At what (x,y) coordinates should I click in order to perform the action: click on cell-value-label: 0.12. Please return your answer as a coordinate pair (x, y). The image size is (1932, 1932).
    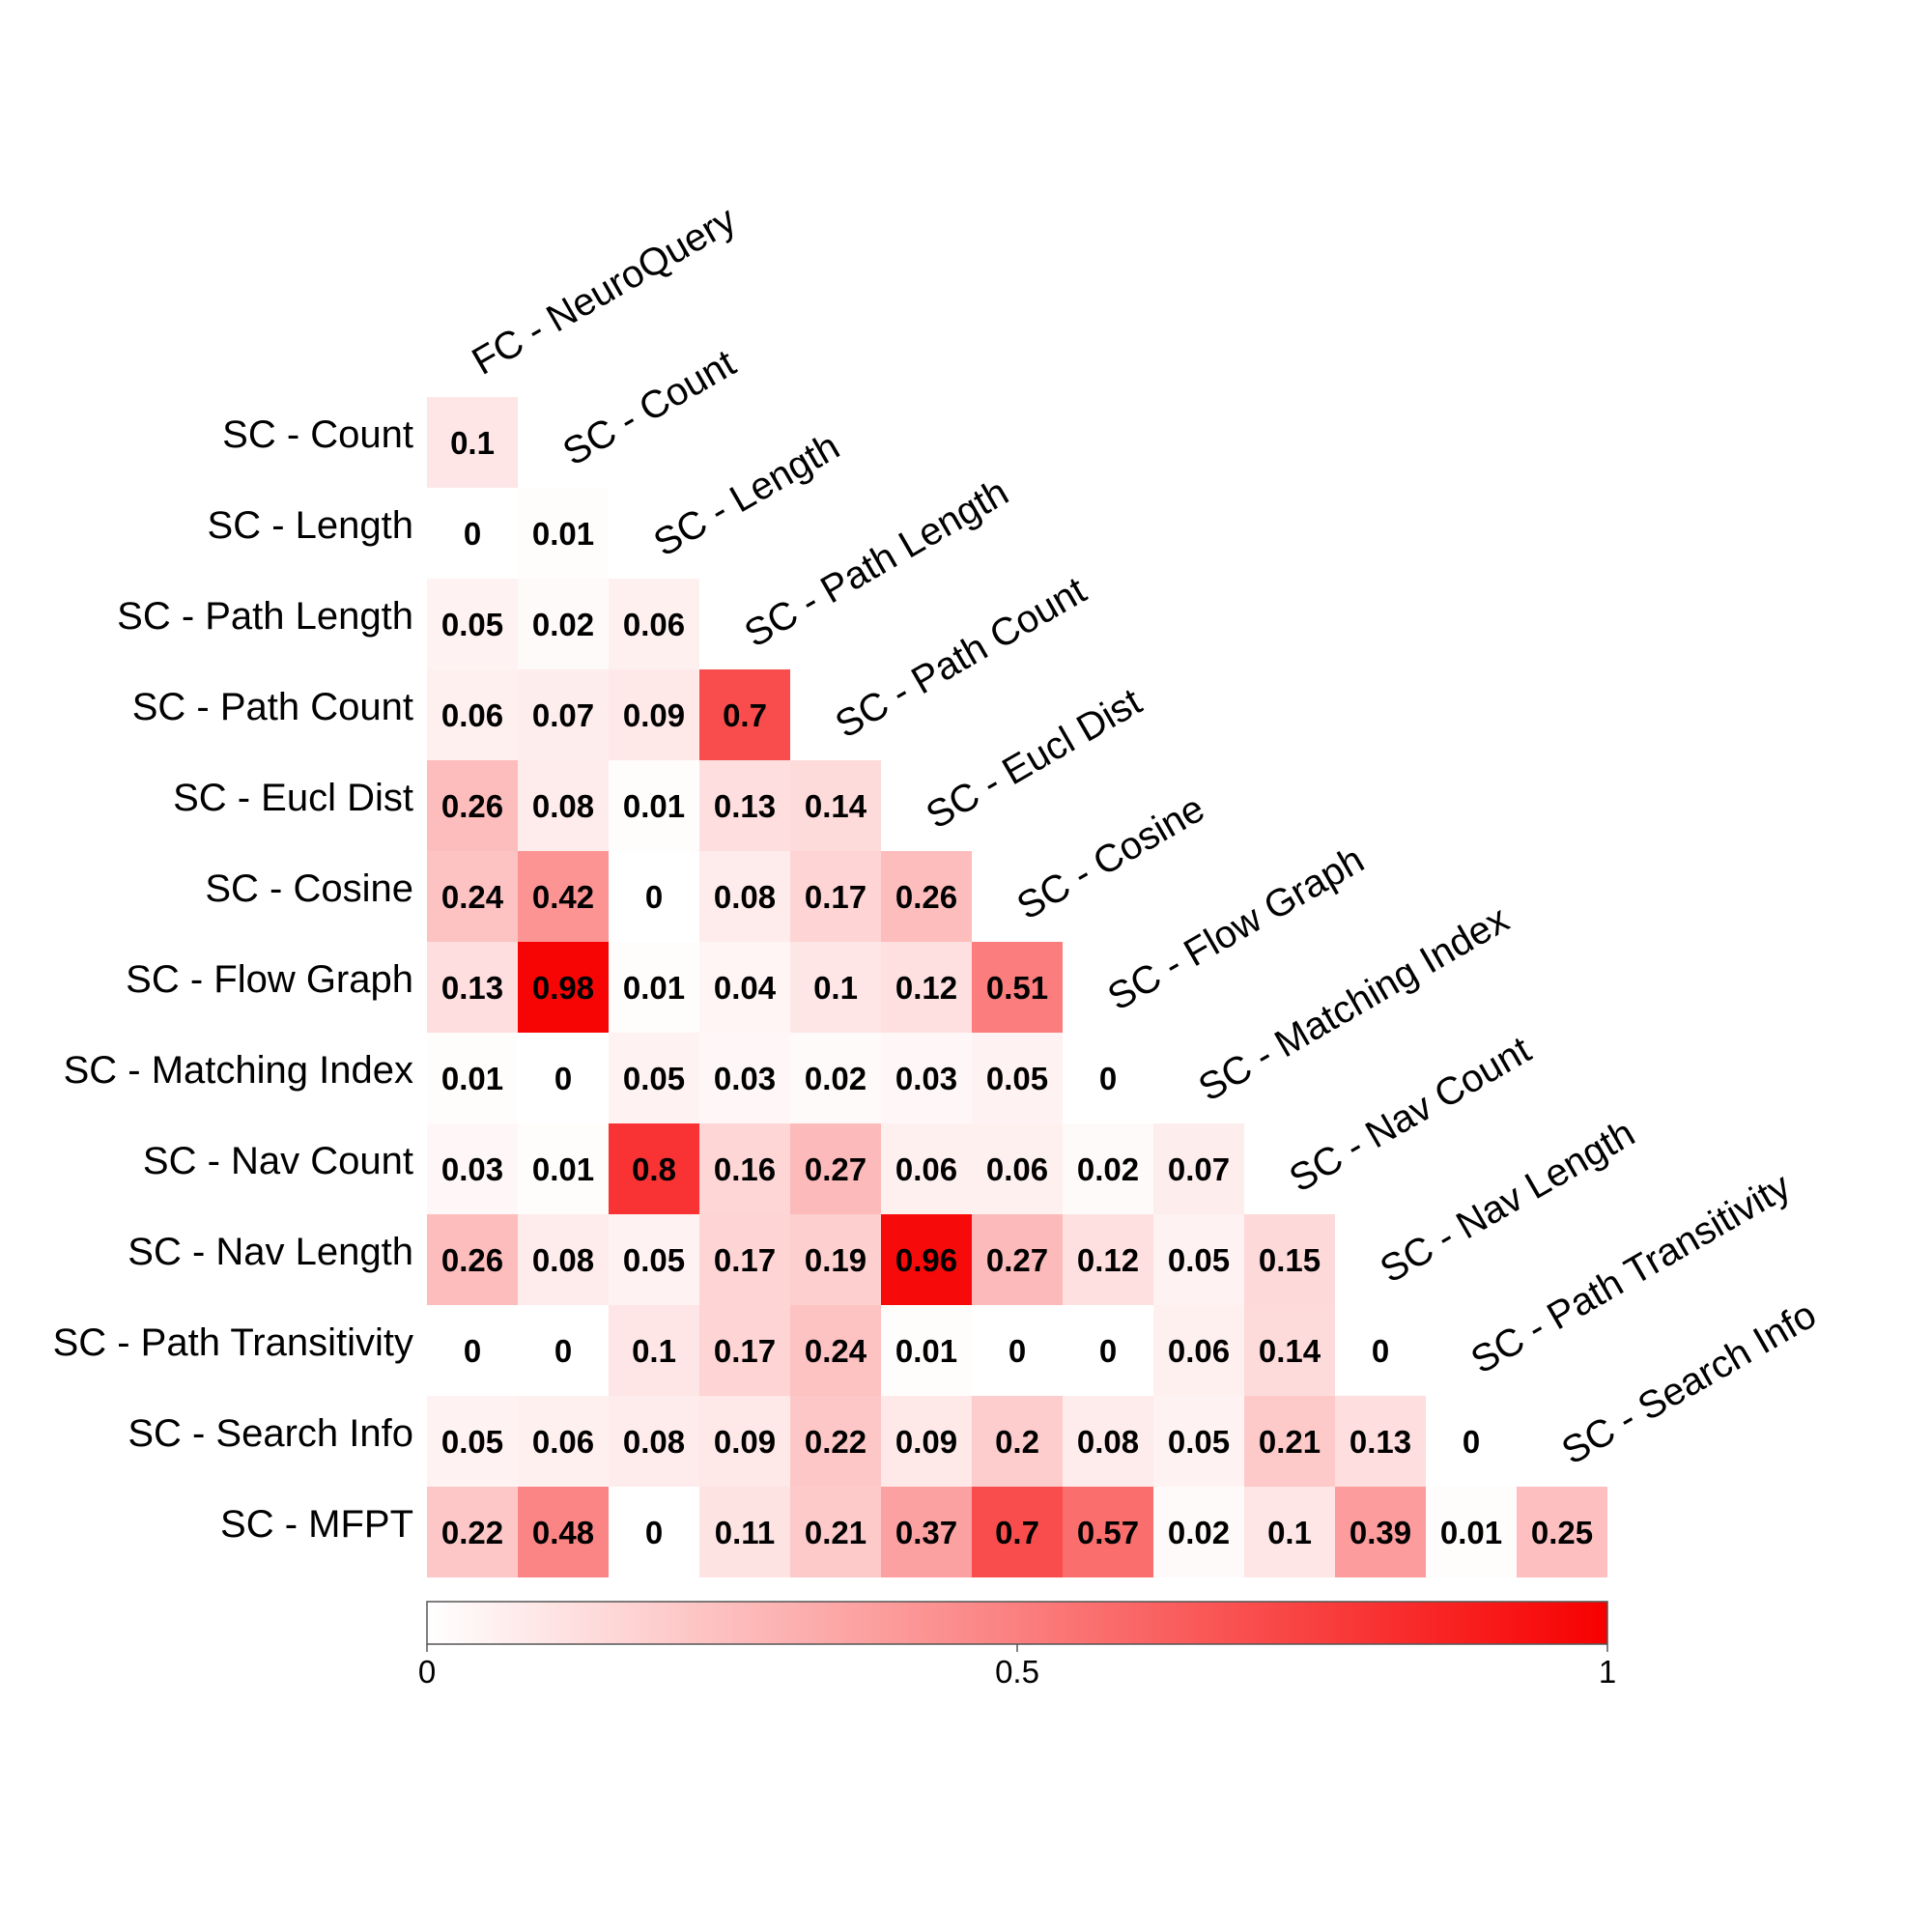
    Looking at the image, I should click on (1108, 1260).